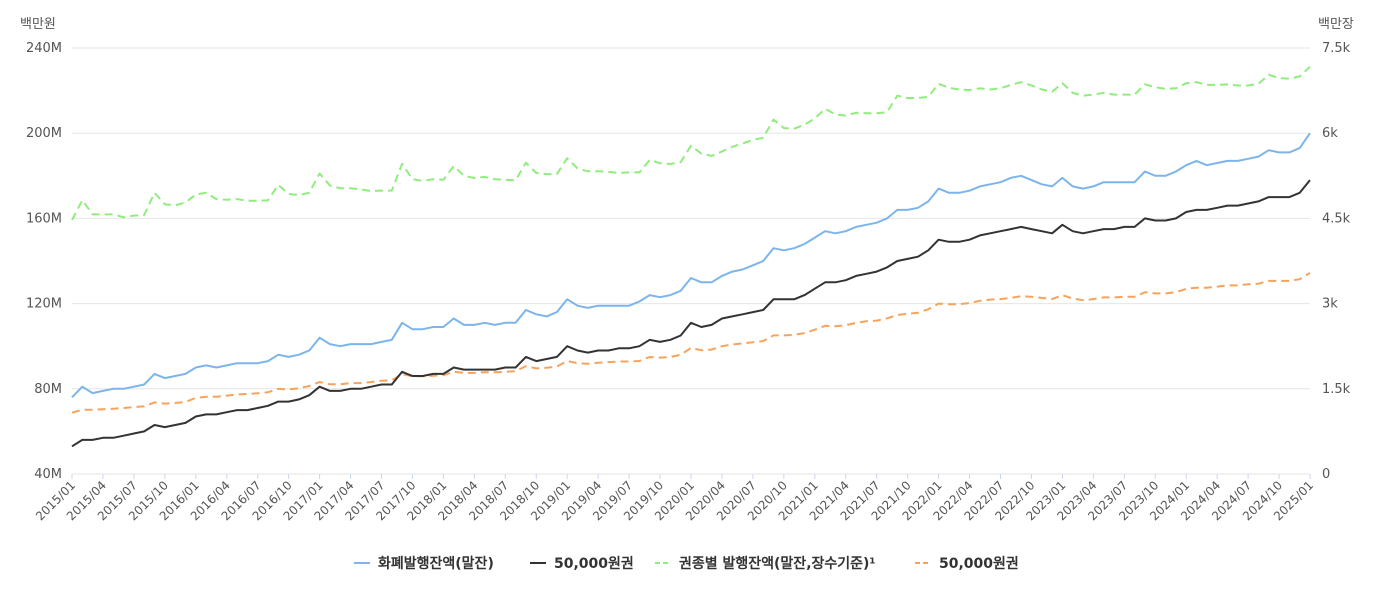  I want to click on left-tick-label: 160M, so click(44, 218).